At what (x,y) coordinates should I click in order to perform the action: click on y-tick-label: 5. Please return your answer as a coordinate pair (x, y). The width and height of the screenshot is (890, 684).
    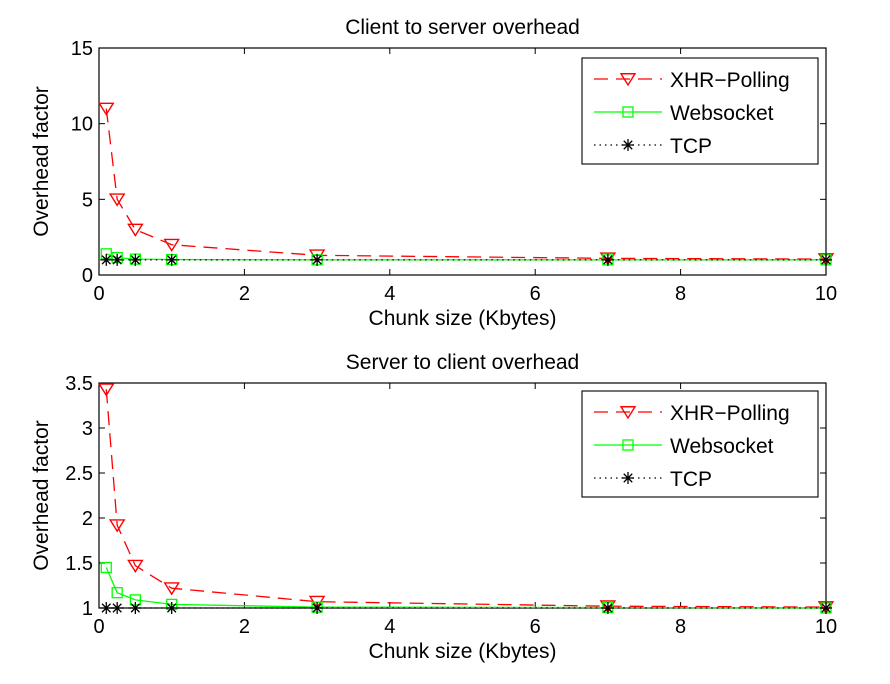
    Looking at the image, I should click on (87, 200).